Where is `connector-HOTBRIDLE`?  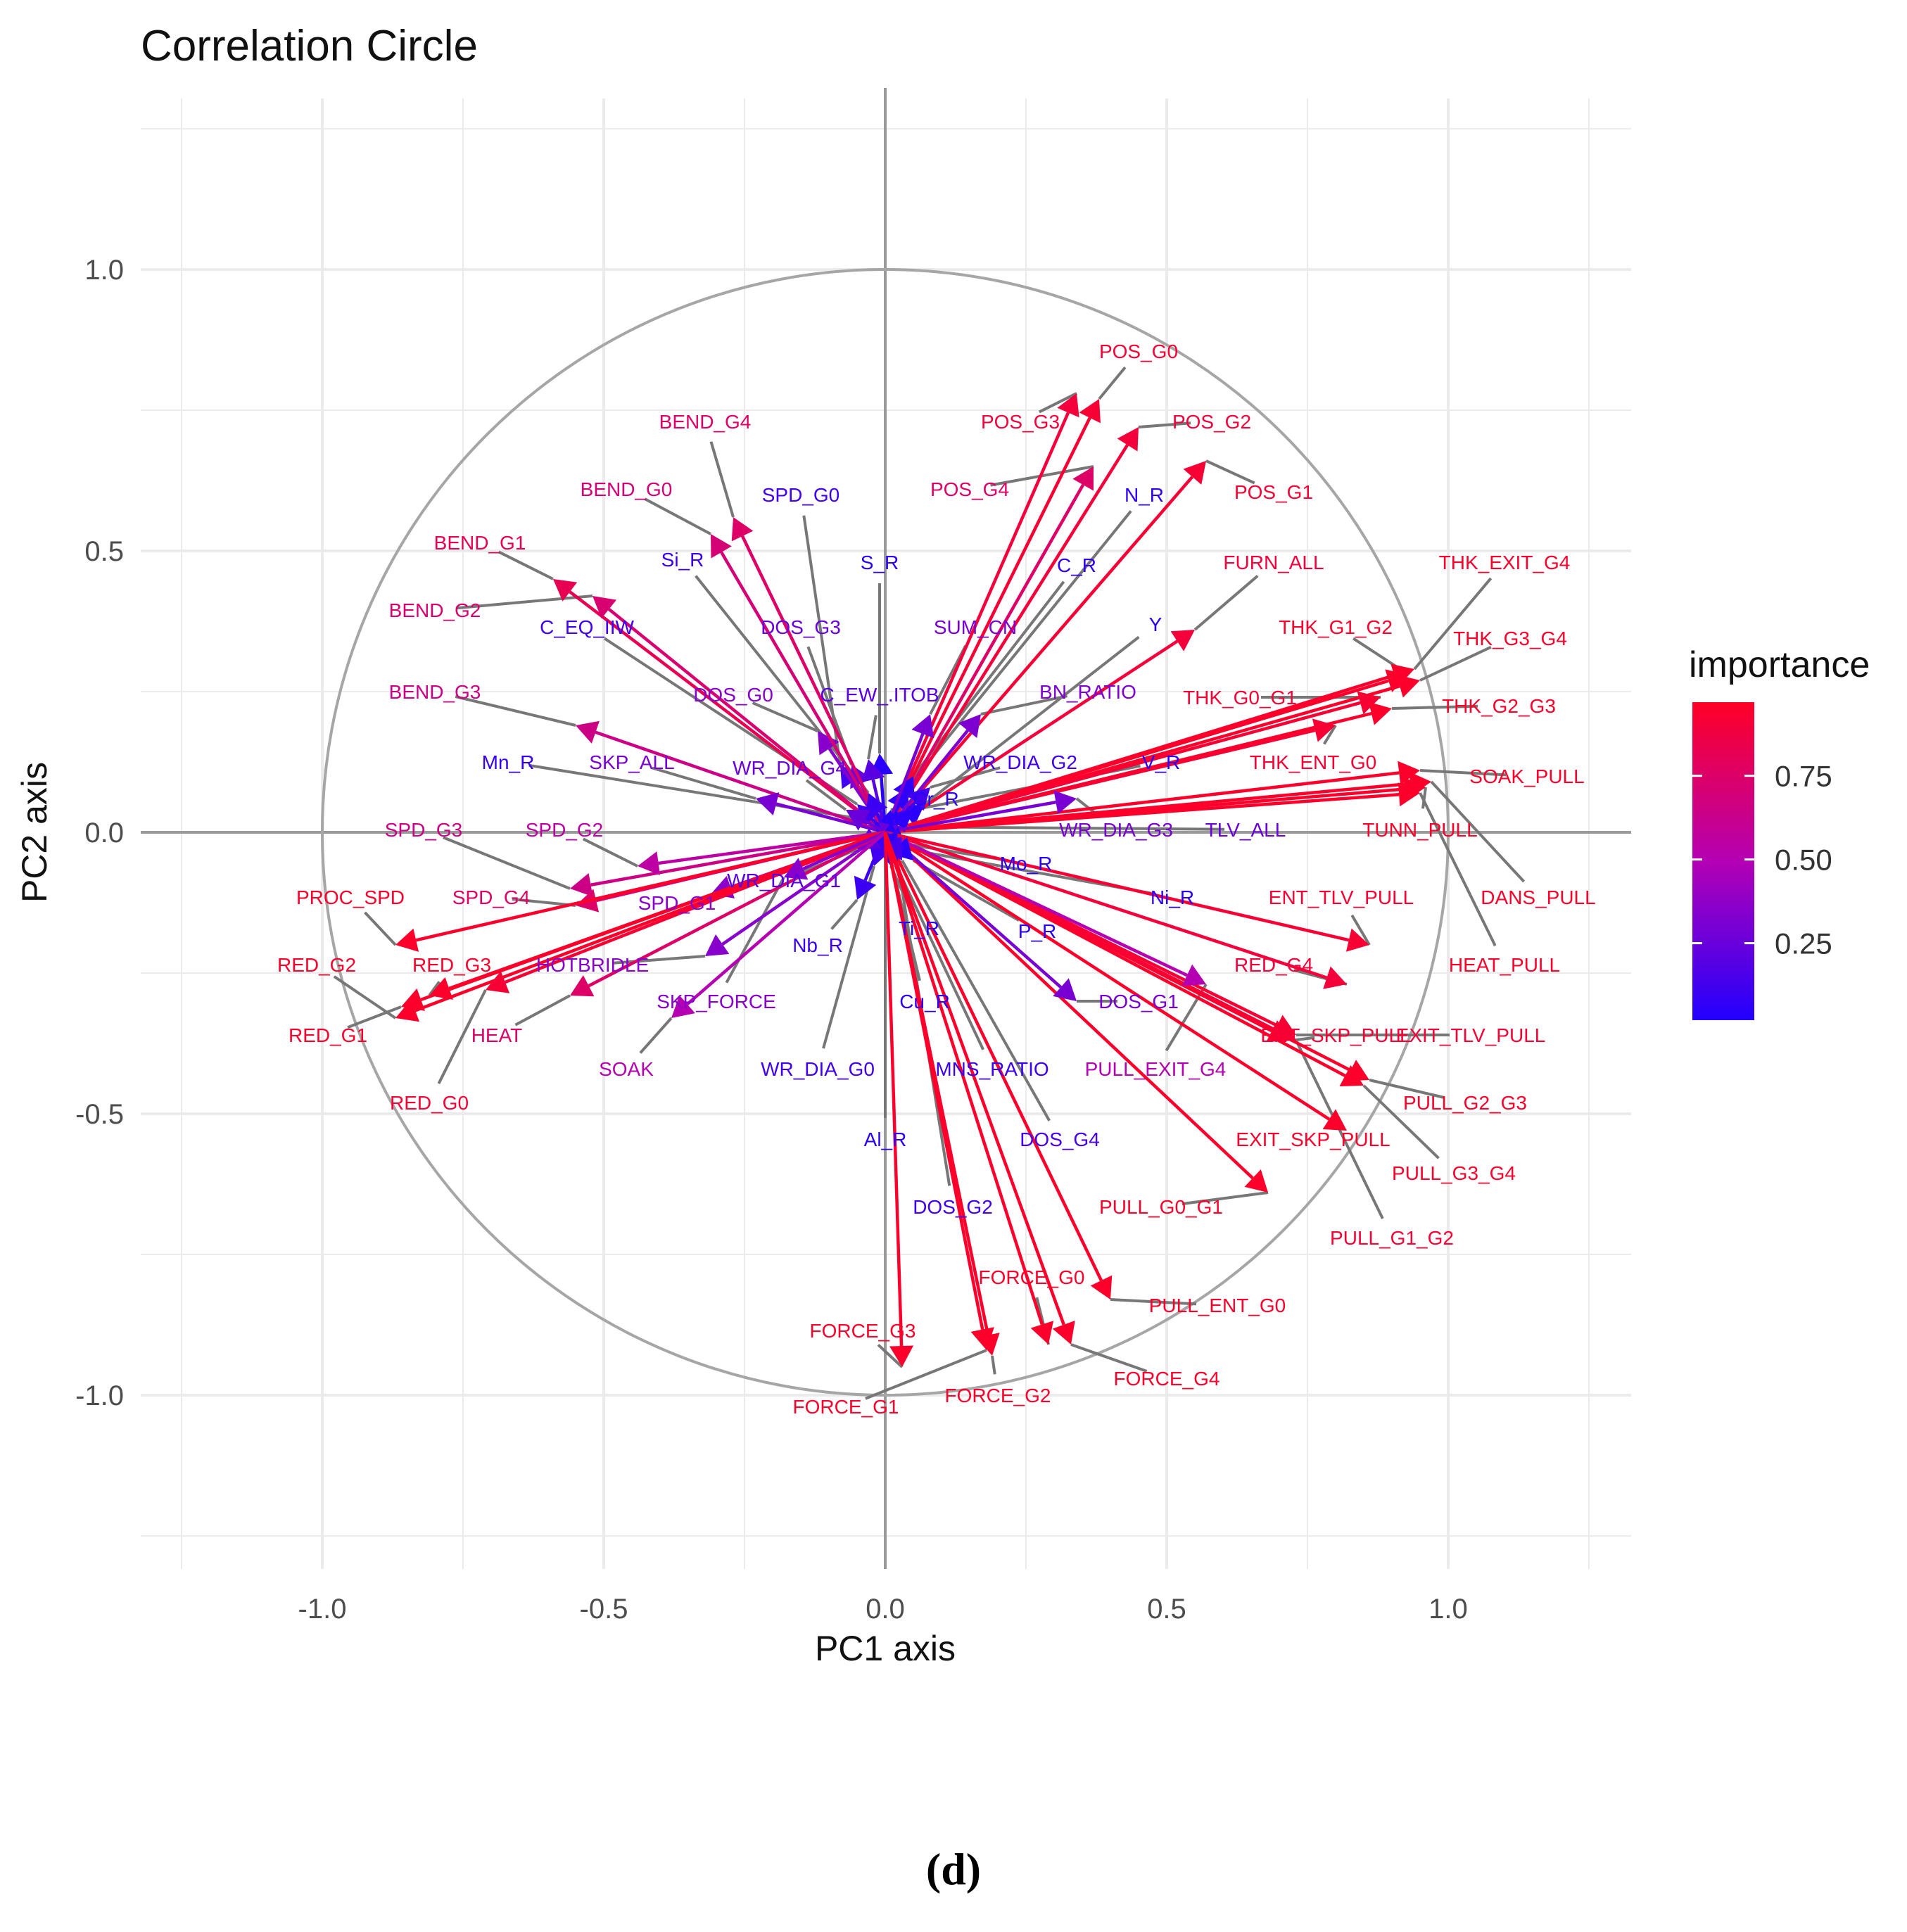 connector-HOTBRIDLE is located at coordinates (659, 960).